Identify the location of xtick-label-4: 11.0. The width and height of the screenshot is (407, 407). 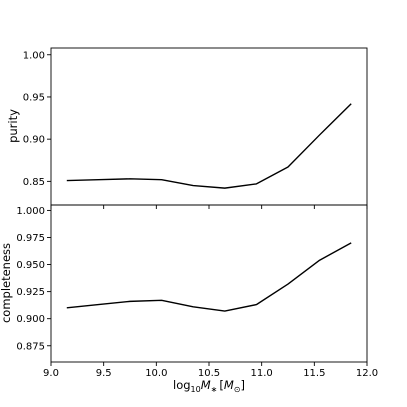
(262, 373).